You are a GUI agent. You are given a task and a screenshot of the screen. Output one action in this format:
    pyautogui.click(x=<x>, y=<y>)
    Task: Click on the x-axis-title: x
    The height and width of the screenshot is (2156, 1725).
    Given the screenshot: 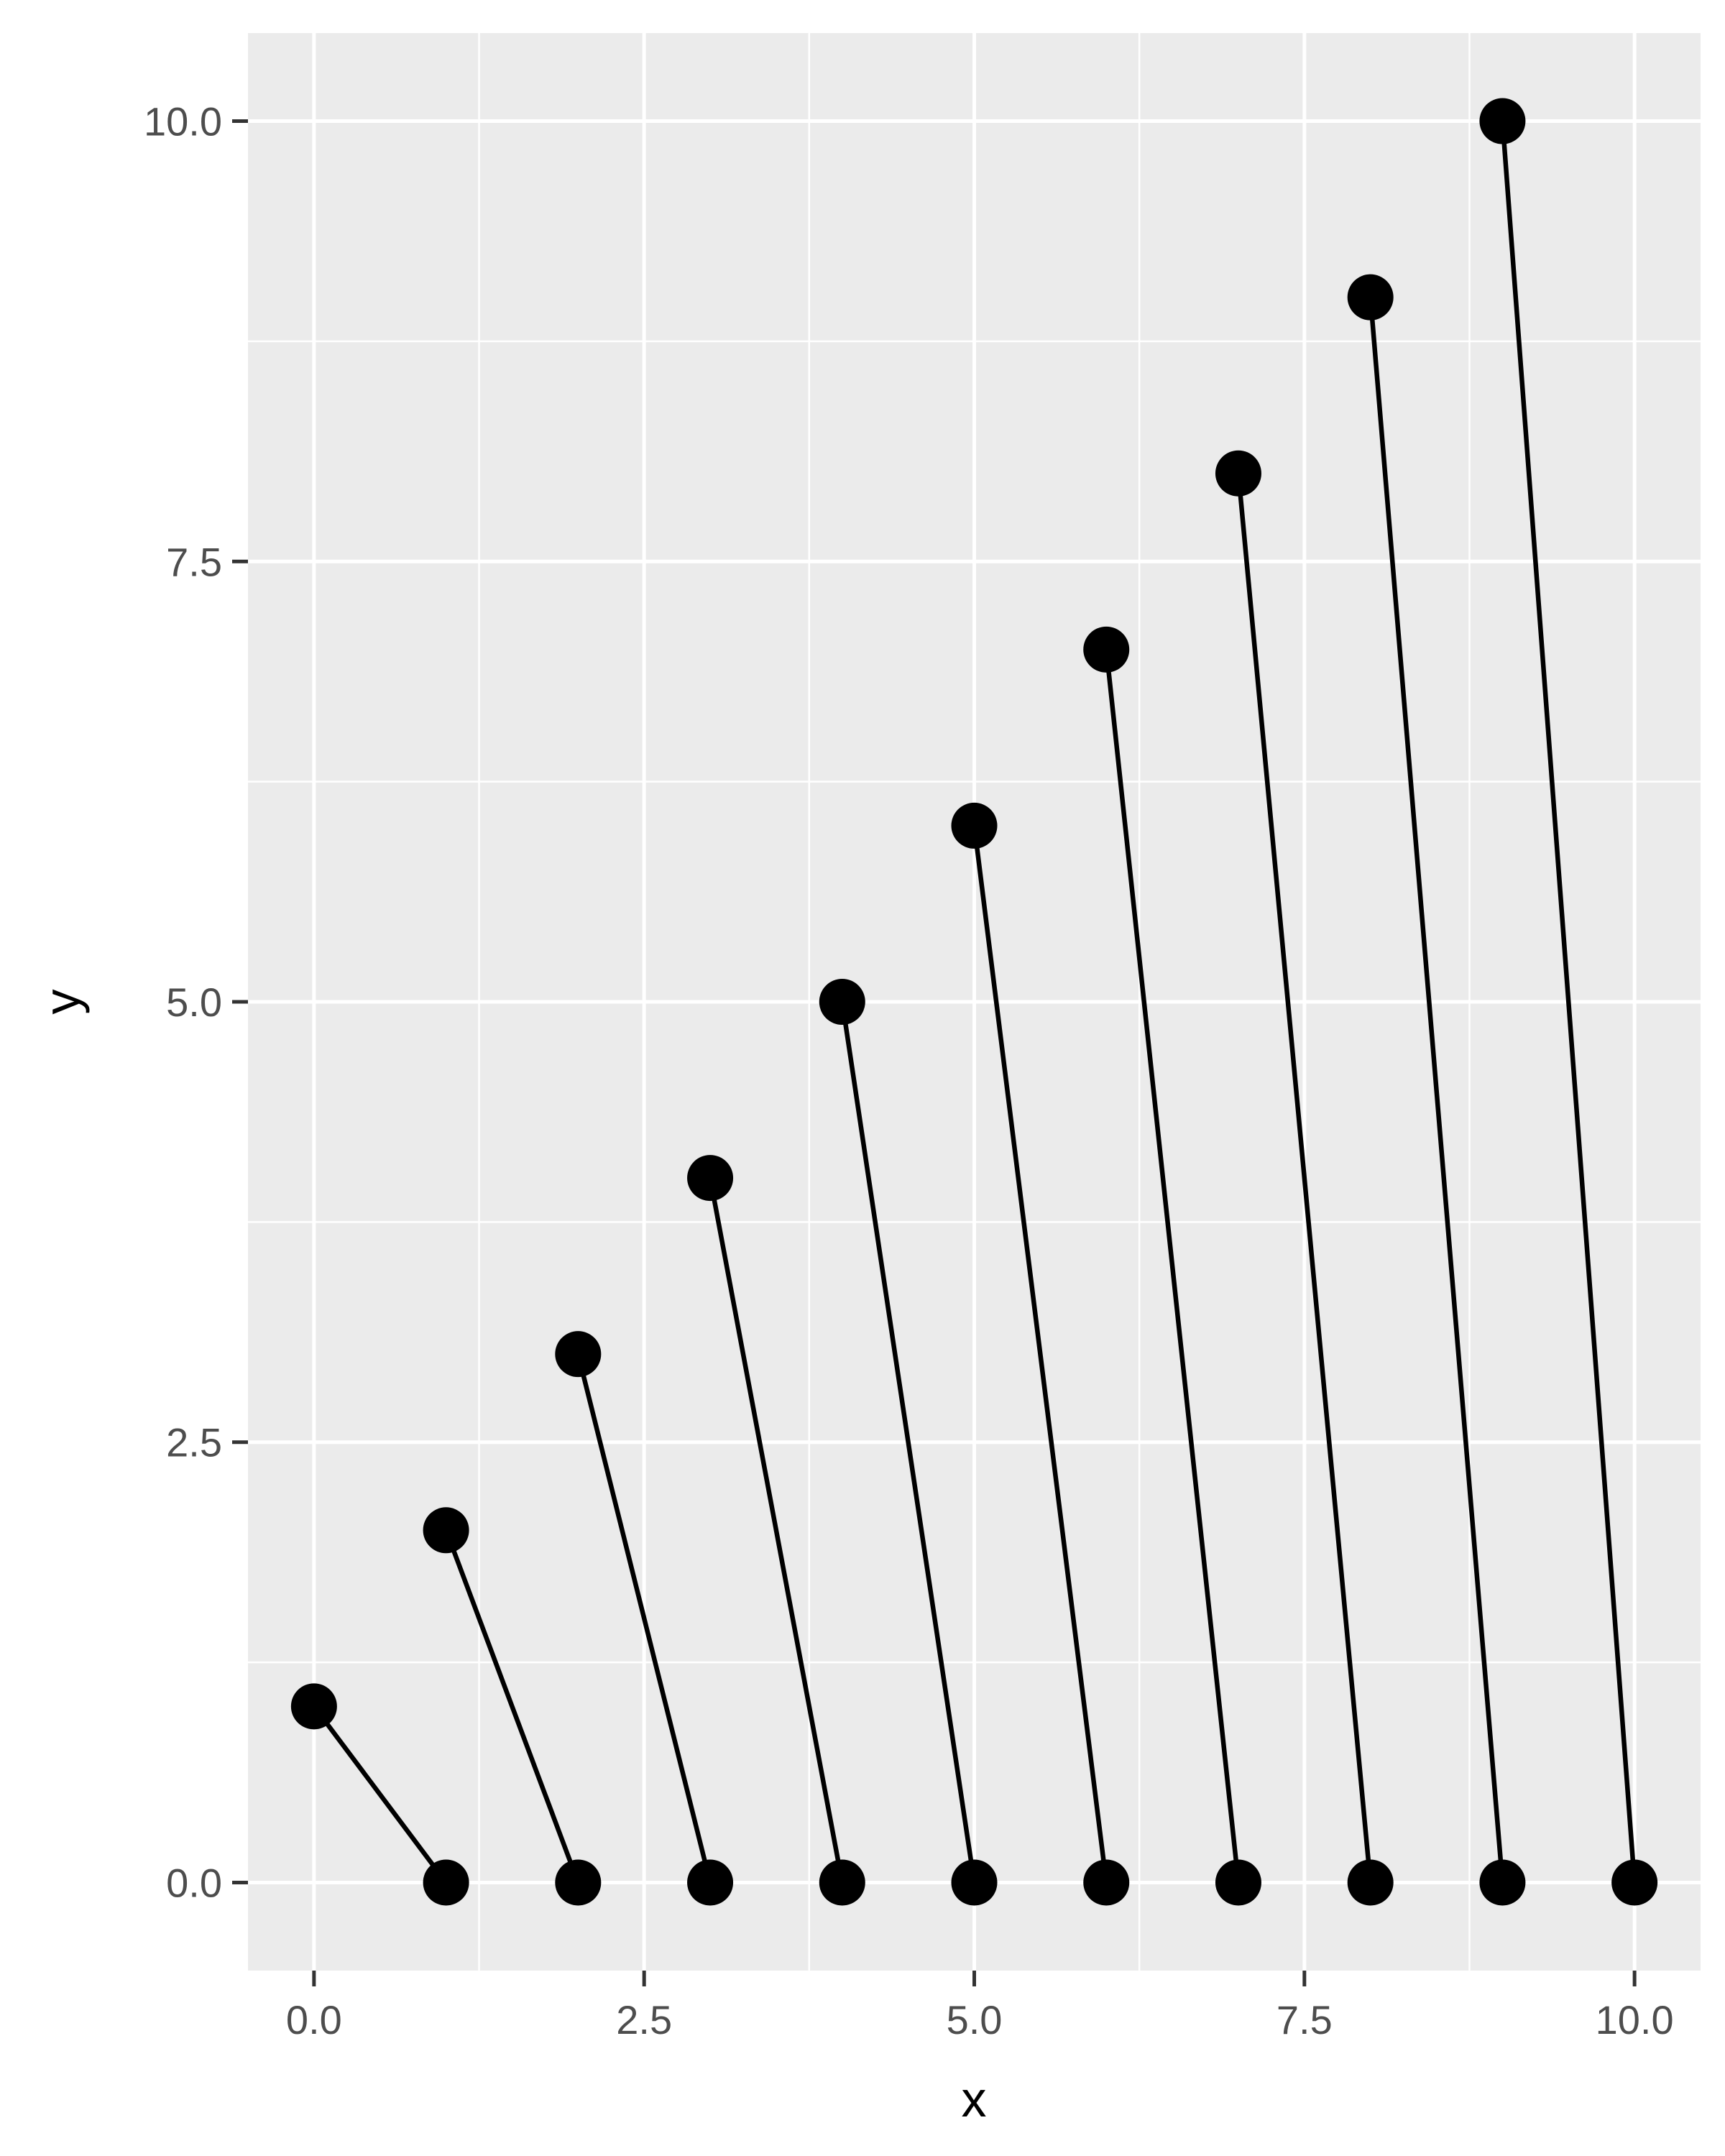 What is the action you would take?
    pyautogui.click(x=974, y=2099)
    